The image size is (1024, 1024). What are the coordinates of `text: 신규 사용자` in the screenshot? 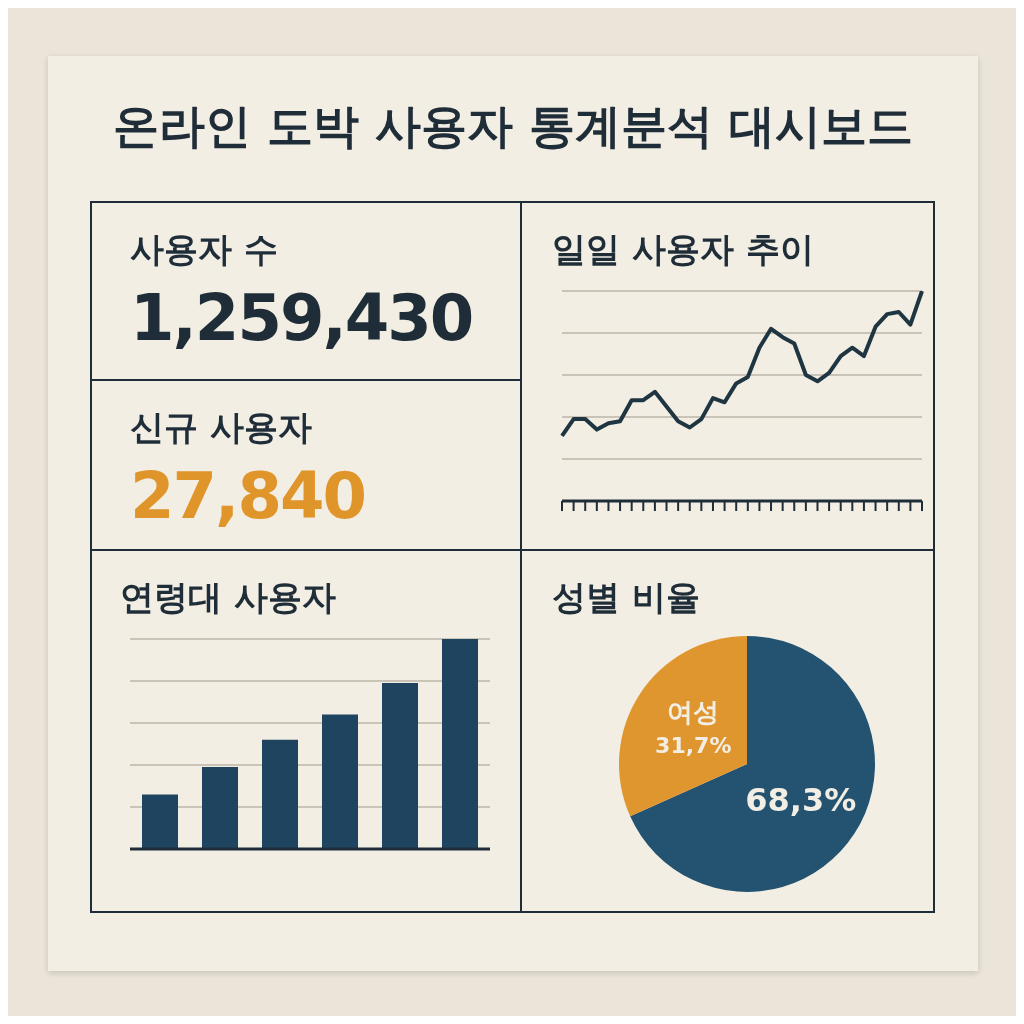 It's located at (221, 427).